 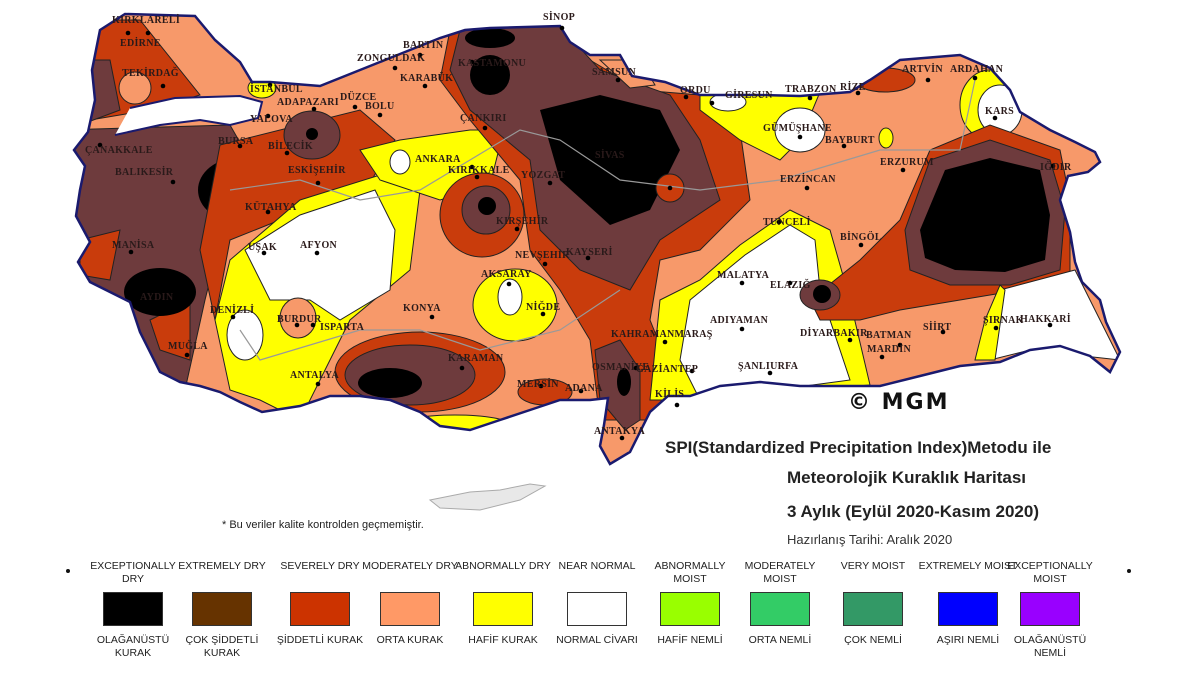 I want to click on city-label: BİLECİK, so click(x=290, y=146).